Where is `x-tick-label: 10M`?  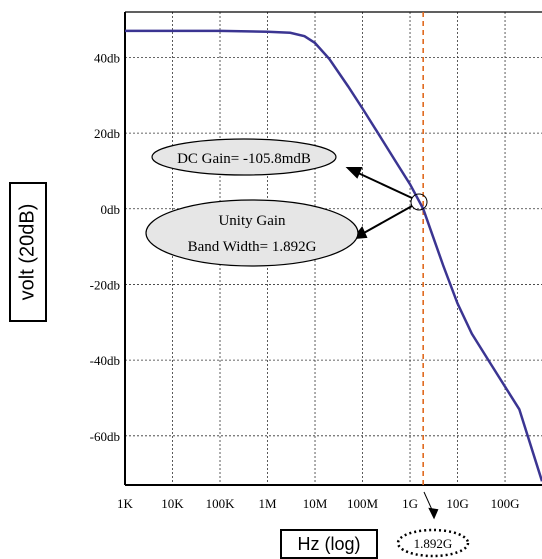 x-tick-label: 10M is located at coordinates (315, 503).